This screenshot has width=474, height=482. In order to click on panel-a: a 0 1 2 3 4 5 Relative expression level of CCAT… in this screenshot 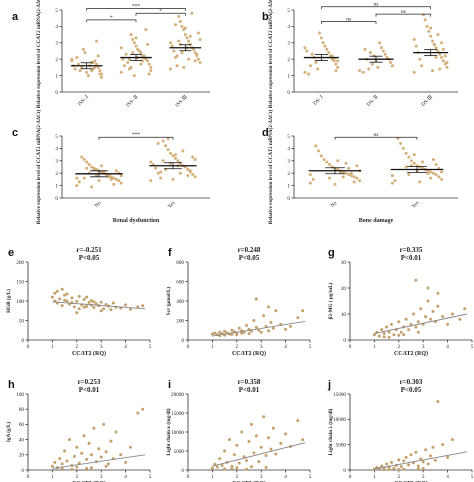, I will do `click(111, 54)`.